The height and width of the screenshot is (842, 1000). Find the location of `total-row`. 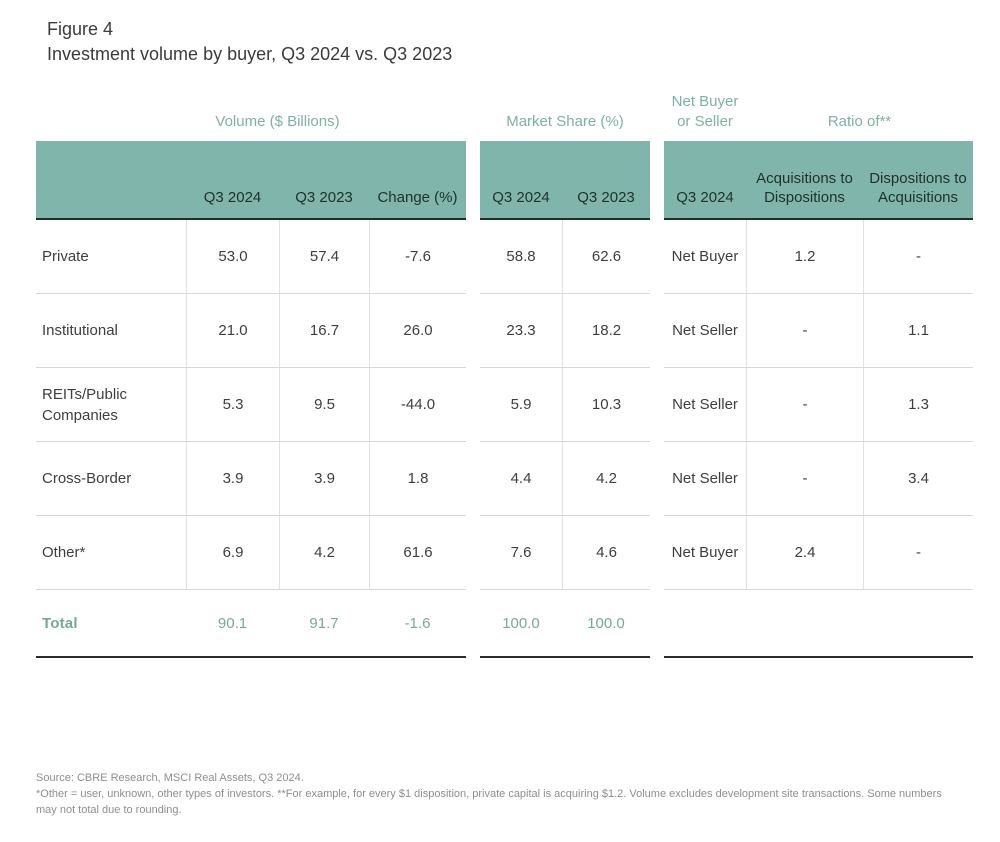

total-row is located at coordinates (818, 624).